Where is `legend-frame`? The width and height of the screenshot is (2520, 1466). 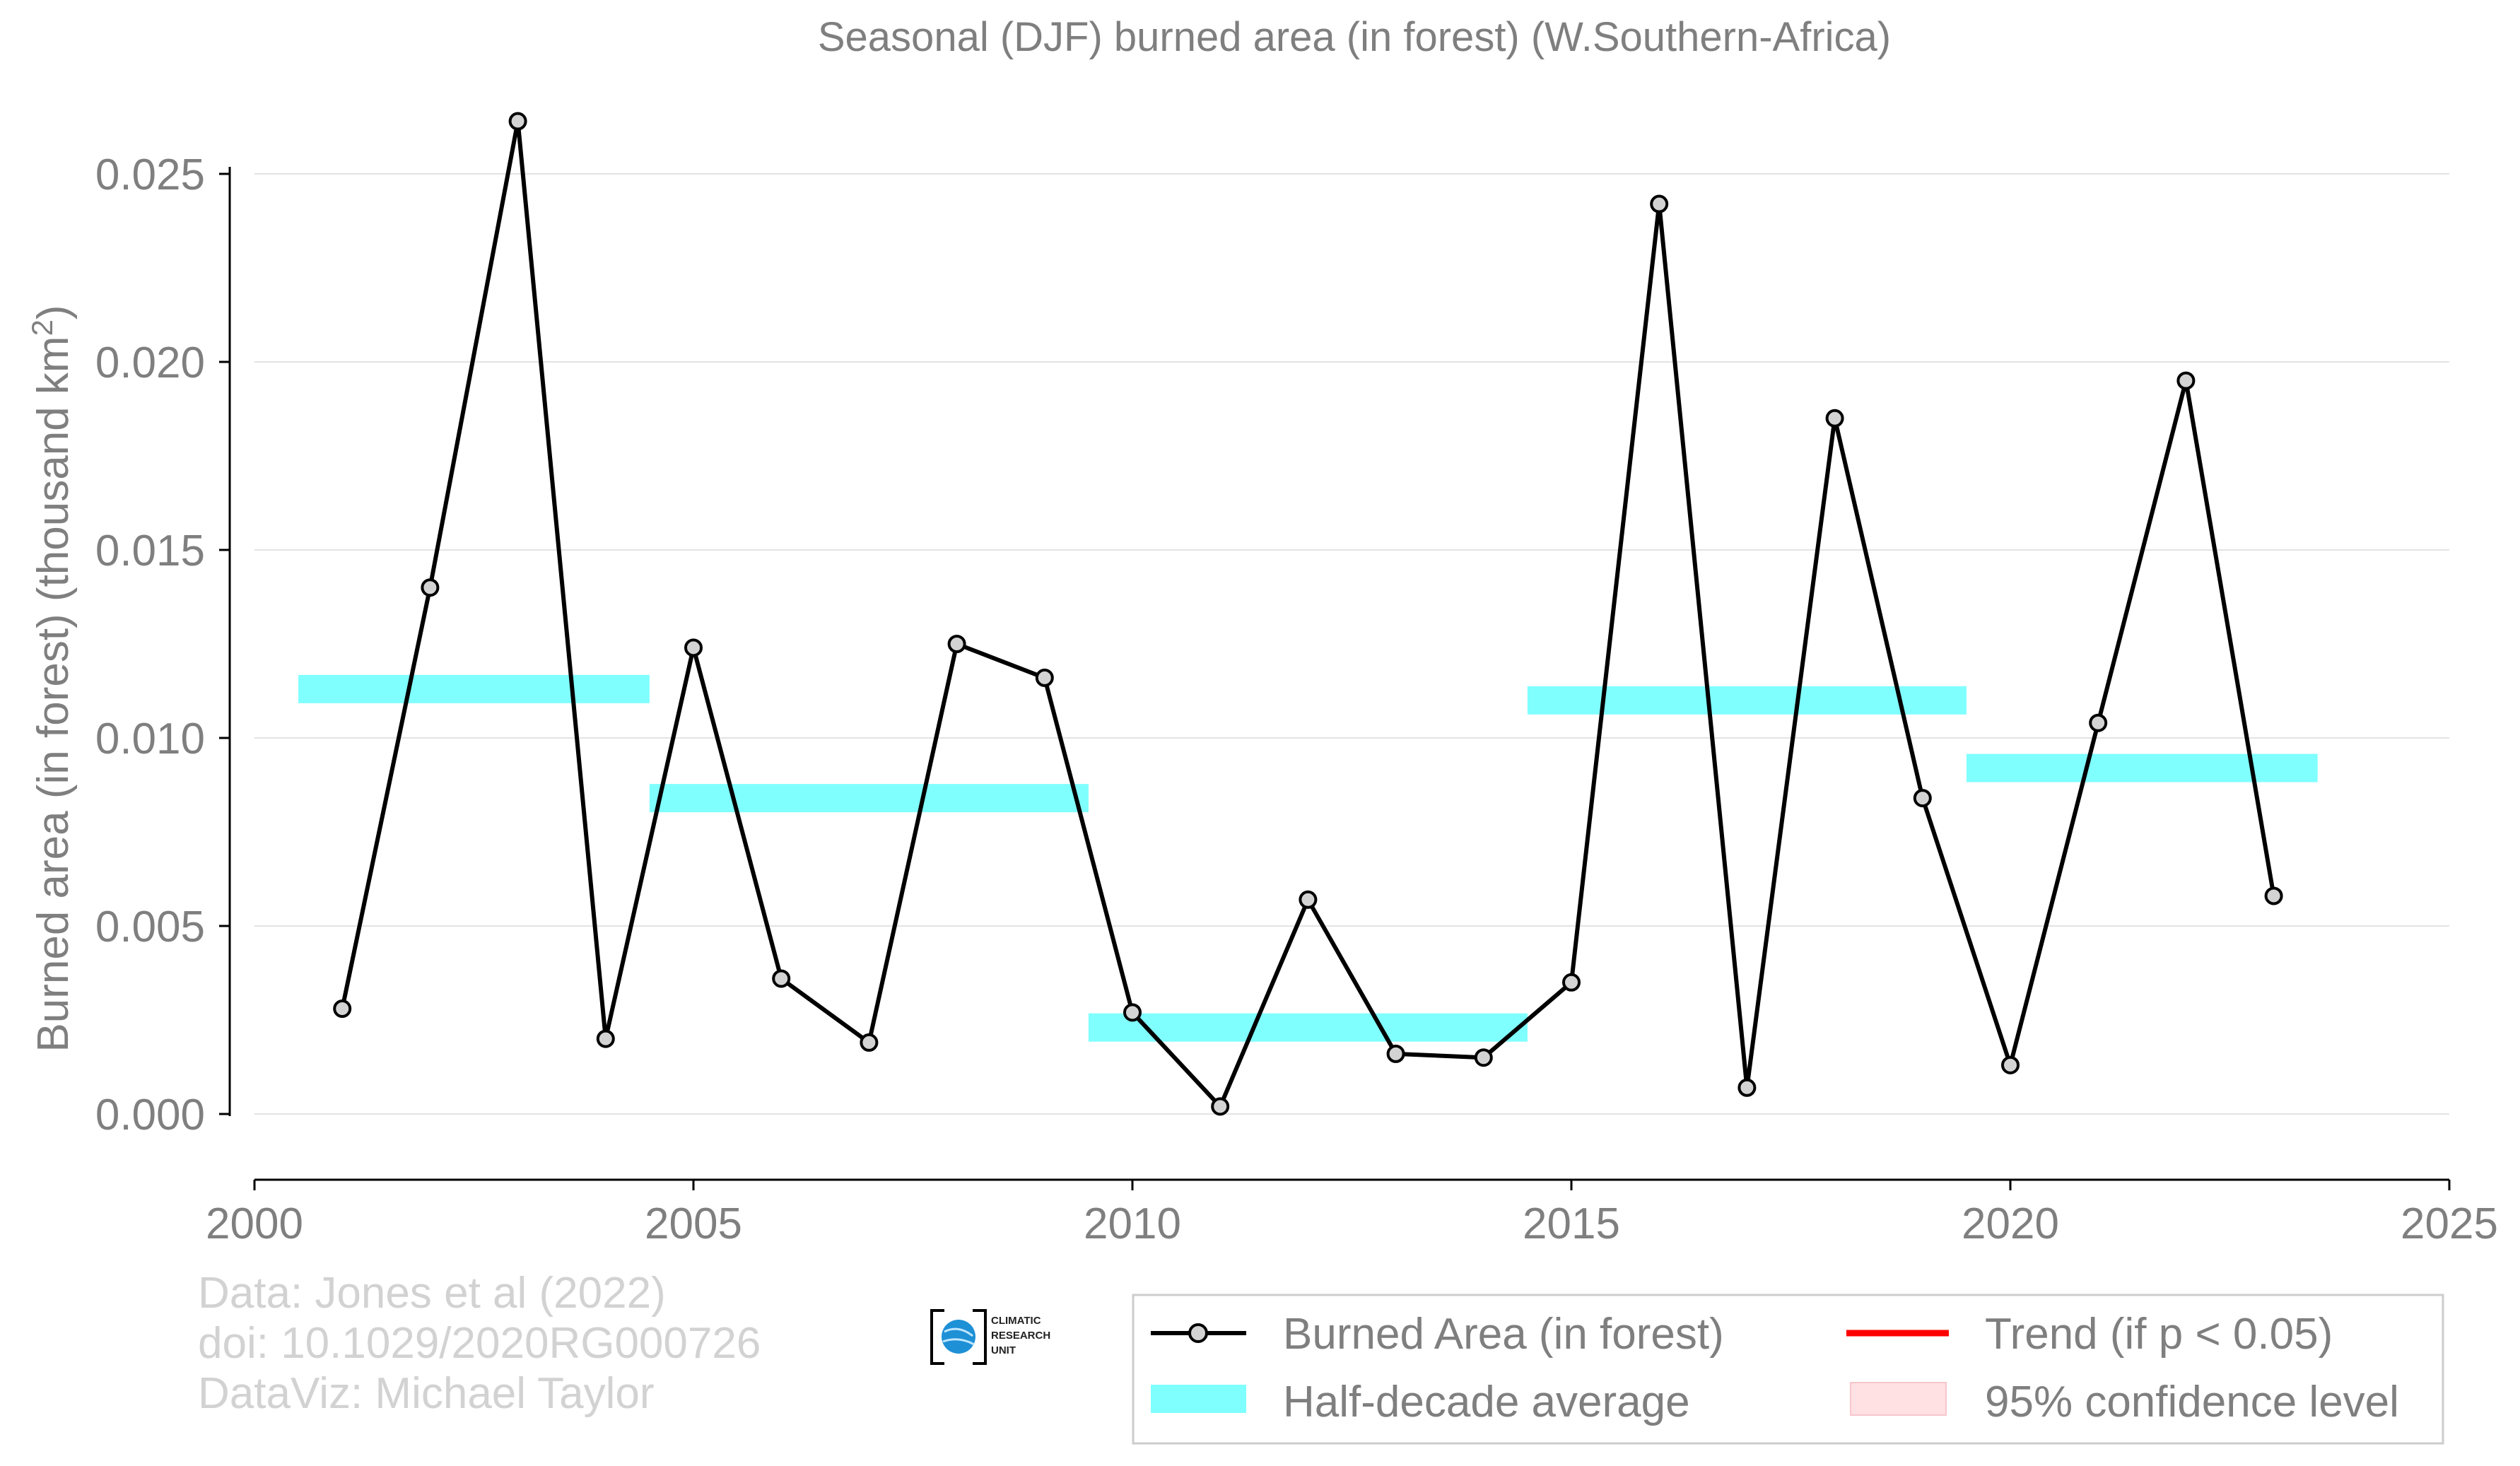
legend-frame is located at coordinates (1788, 1369).